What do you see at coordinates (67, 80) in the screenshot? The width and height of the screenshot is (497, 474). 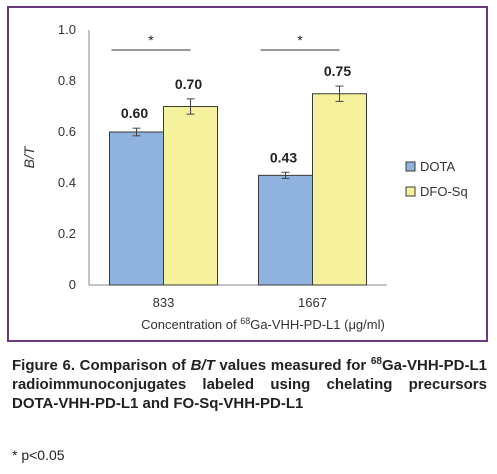 I see `y-tick-label: 0.8` at bounding box center [67, 80].